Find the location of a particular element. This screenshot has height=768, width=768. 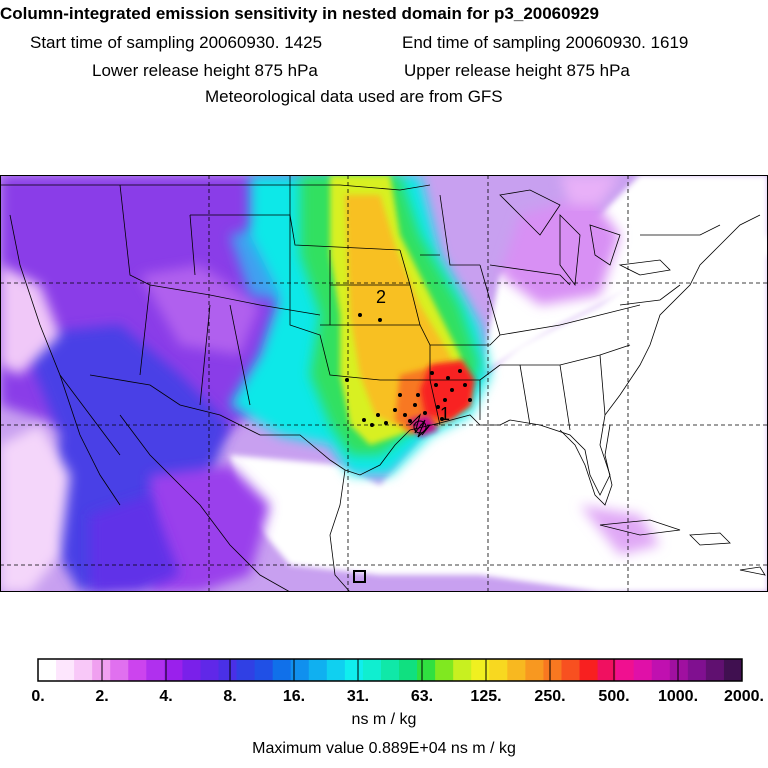

colorbar: 0. 2. 4. 8. 16. 31. 63. 125. 250. 500. 1000. 2000. is located at coordinates (397, 681).